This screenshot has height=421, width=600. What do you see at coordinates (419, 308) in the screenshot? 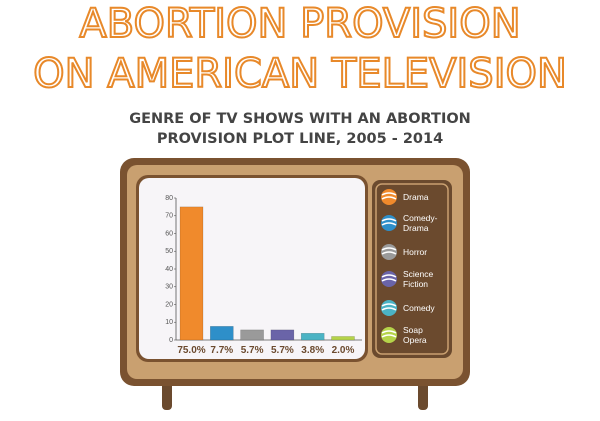
I see `legend-label: Comedy` at bounding box center [419, 308].